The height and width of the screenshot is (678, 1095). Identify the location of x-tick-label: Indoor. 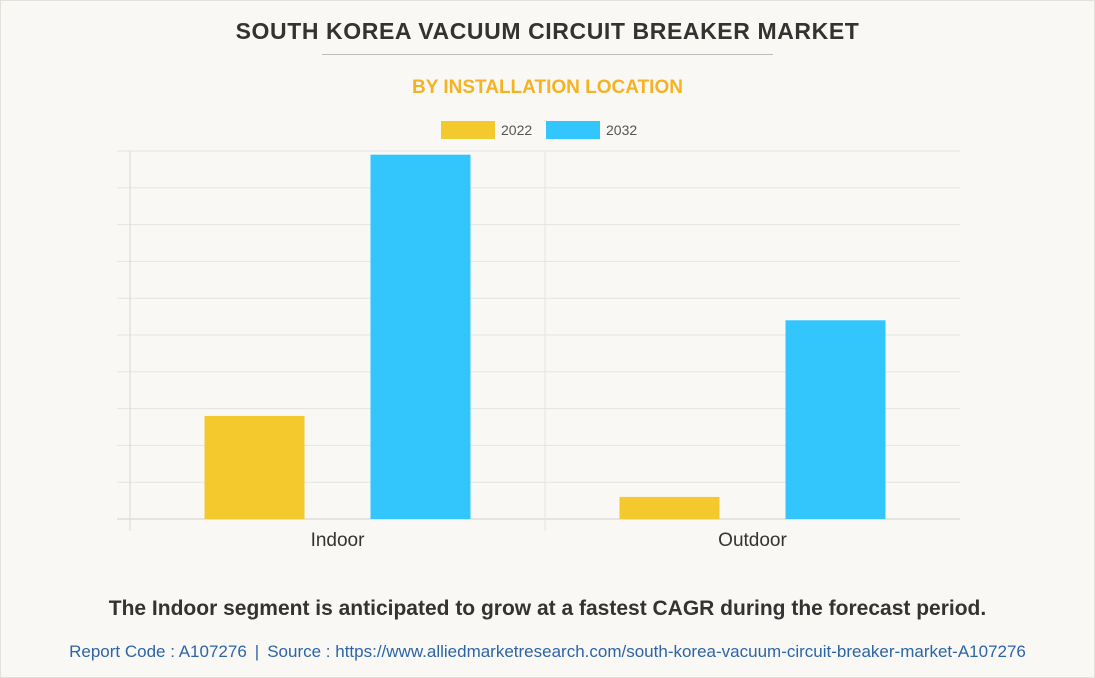
(338, 540).